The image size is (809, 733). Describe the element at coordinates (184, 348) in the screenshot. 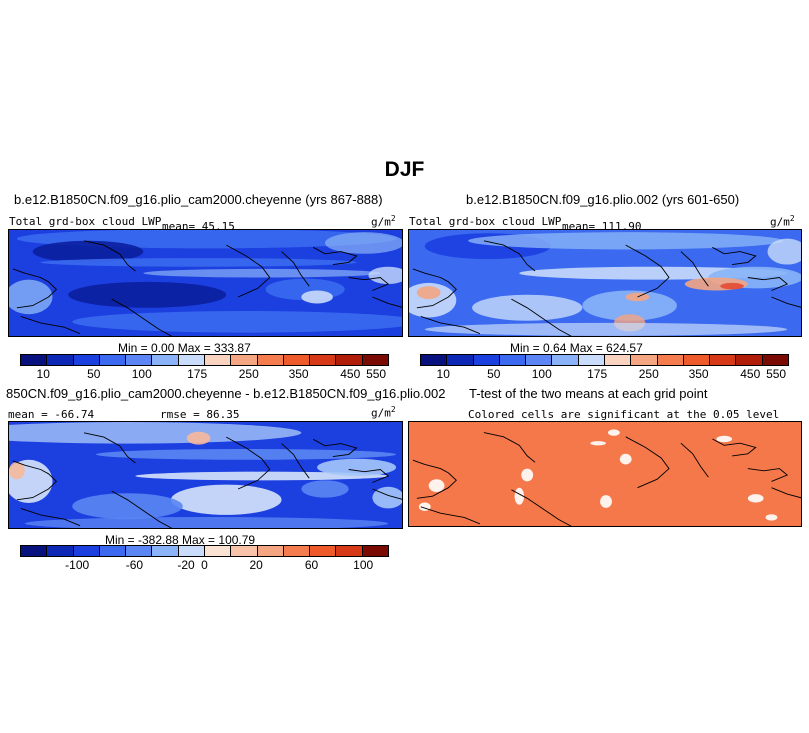

I see `panel-1-minmax: Min = 0.00 Max = 333.87` at that location.